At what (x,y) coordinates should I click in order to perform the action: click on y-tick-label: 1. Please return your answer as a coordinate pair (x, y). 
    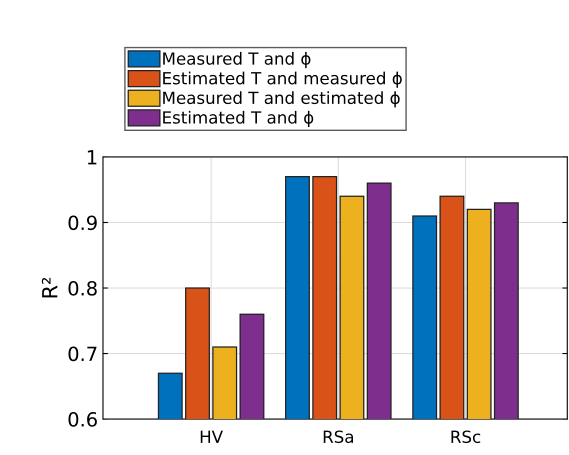
    Looking at the image, I should click on (92, 157).